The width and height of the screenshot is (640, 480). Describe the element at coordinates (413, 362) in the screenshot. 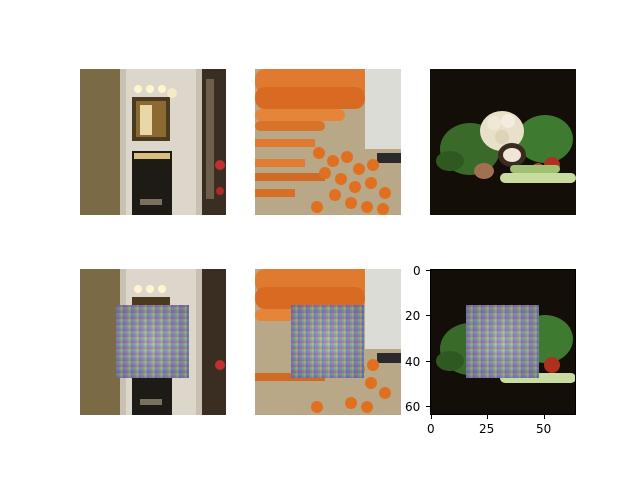

I see `y-tick-label: 40` at that location.